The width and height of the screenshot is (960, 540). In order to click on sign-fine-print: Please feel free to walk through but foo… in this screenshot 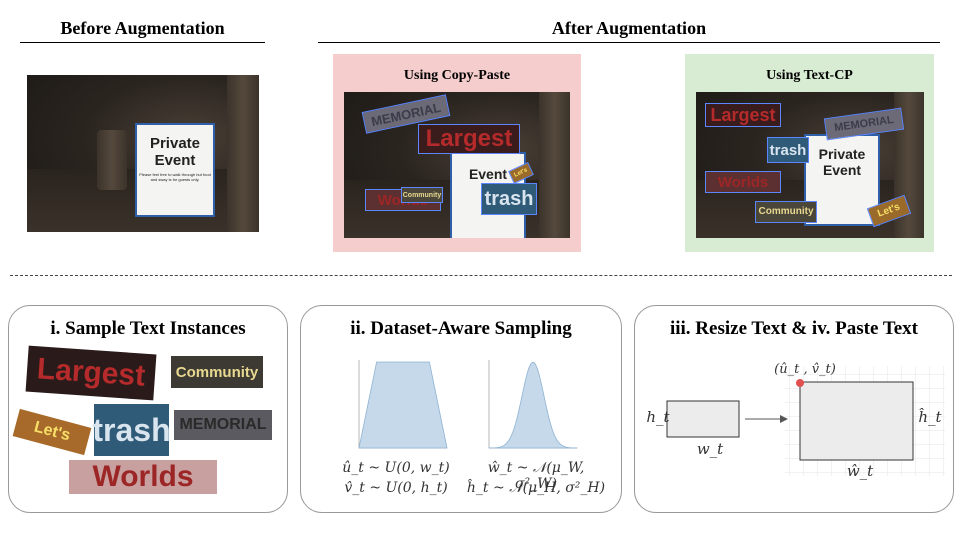, I will do `click(175, 177)`.